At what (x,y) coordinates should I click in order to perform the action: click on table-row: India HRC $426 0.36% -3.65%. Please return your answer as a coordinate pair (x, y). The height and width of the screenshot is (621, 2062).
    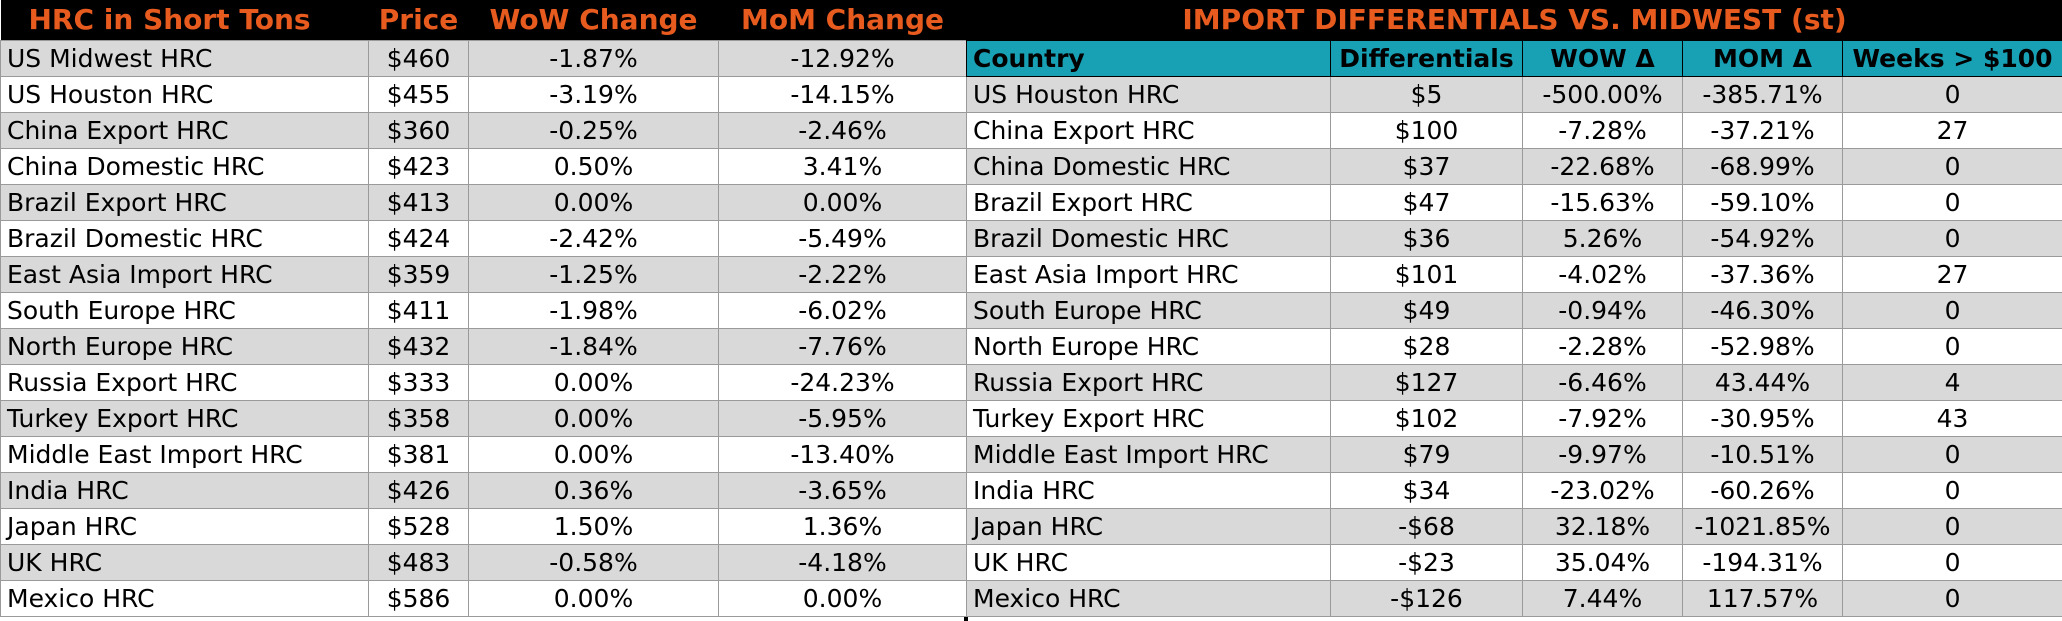
    Looking at the image, I should click on (483, 490).